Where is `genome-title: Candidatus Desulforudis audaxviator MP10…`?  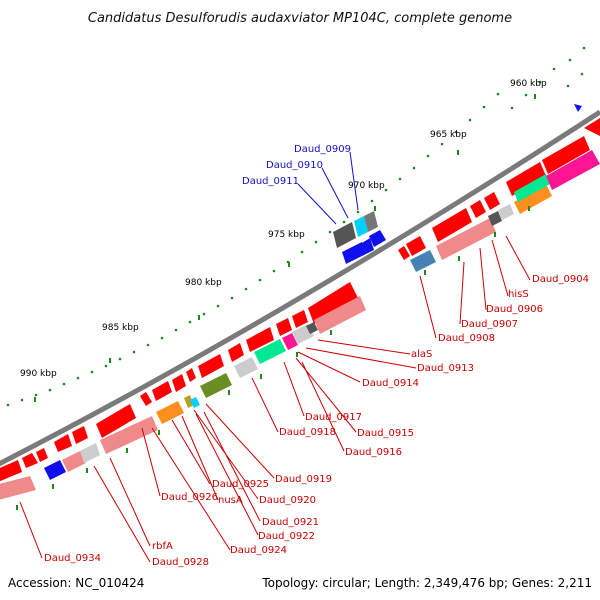 genome-title: Candidatus Desulforudis audaxviator MP10… is located at coordinates (300, 18).